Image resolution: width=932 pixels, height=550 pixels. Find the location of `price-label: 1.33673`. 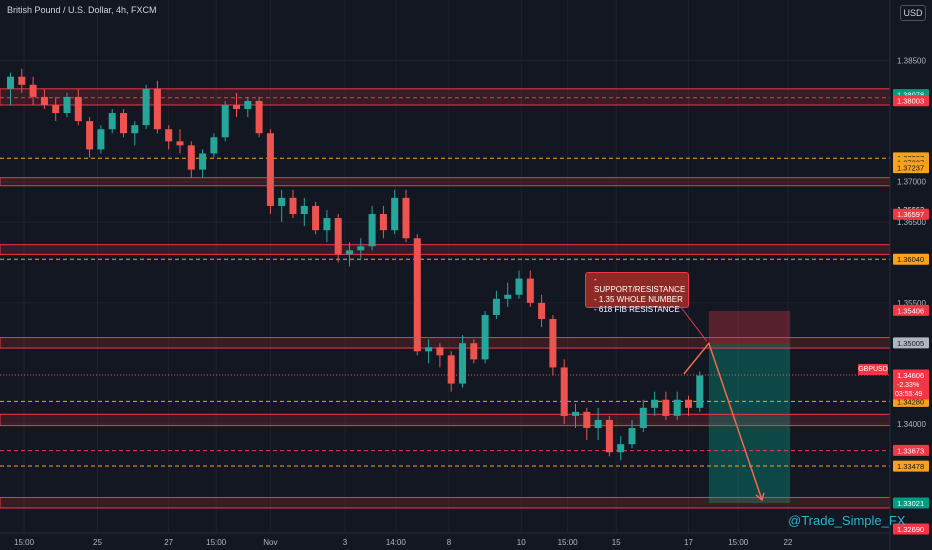

price-label: 1.33673 is located at coordinates (910, 450).